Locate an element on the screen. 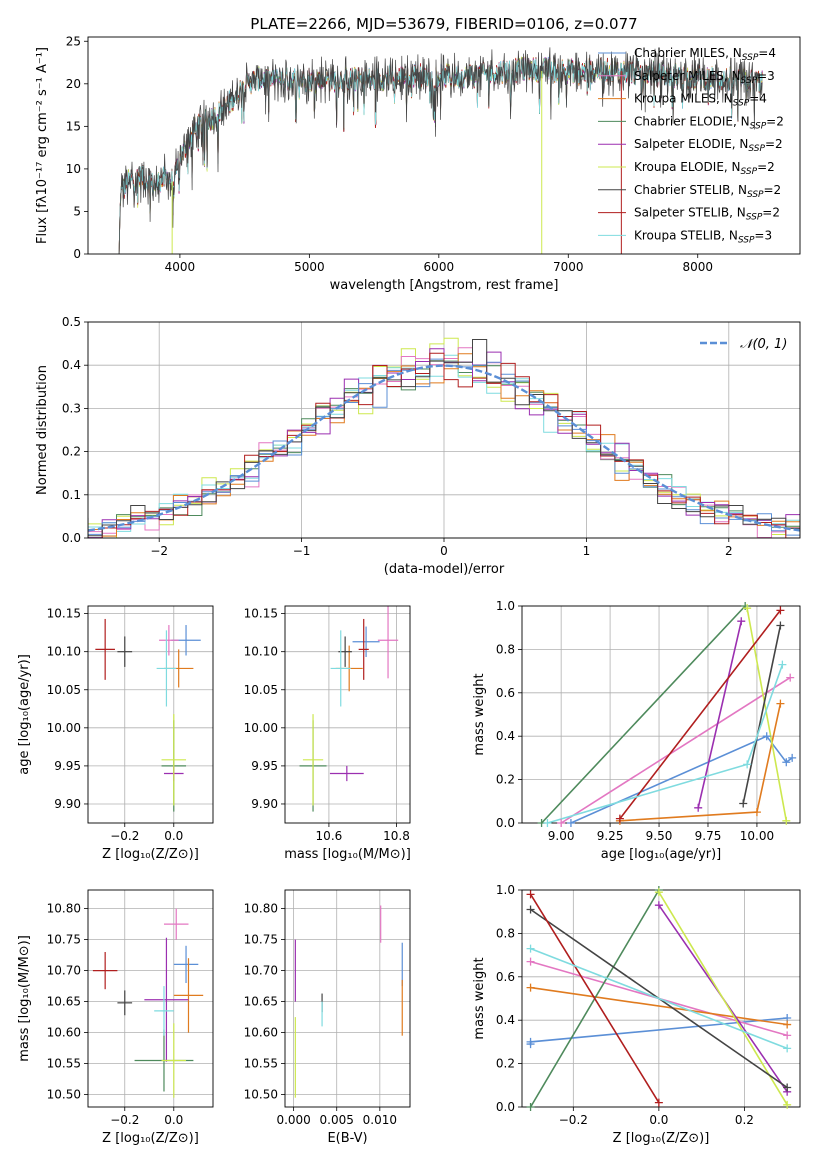 The width and height of the screenshot is (819, 1174). y-tick-label: 0.3 is located at coordinates (71, 408).